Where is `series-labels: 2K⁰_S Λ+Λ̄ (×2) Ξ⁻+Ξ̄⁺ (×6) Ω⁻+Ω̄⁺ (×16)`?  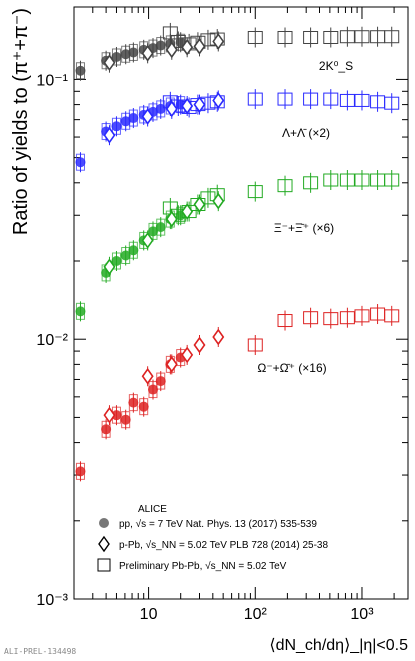 series-labels: 2K⁰_S Λ+Λ̄ (×2) Ξ⁻+Ξ̄⁺ (×6) Ω⁻+Ω̄⁺ (×16) is located at coordinates (305, 217).